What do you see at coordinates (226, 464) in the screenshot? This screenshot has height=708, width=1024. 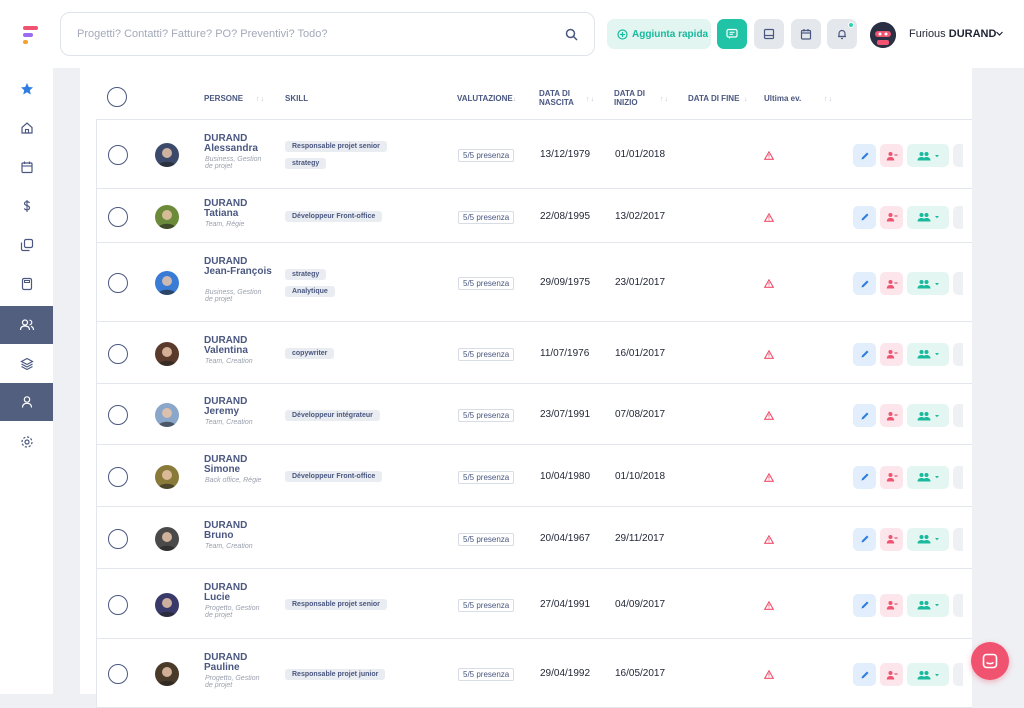 I see `person-name: DURAND Simone` at bounding box center [226, 464].